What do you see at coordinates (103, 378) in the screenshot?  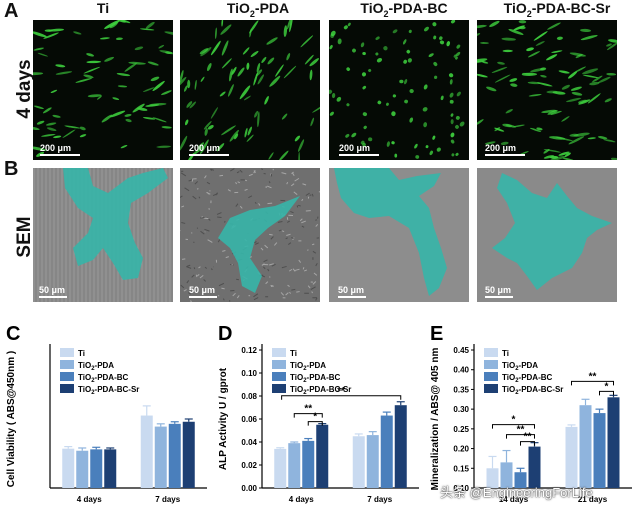 I see `legend-label: TiO2-PDA-BC` at bounding box center [103, 378].